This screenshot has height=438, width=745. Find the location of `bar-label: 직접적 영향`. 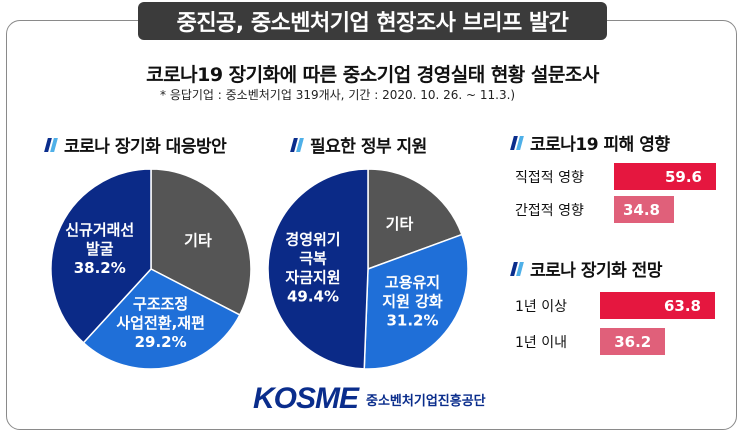

bar-label: 직접적 영향 is located at coordinates (549, 178).